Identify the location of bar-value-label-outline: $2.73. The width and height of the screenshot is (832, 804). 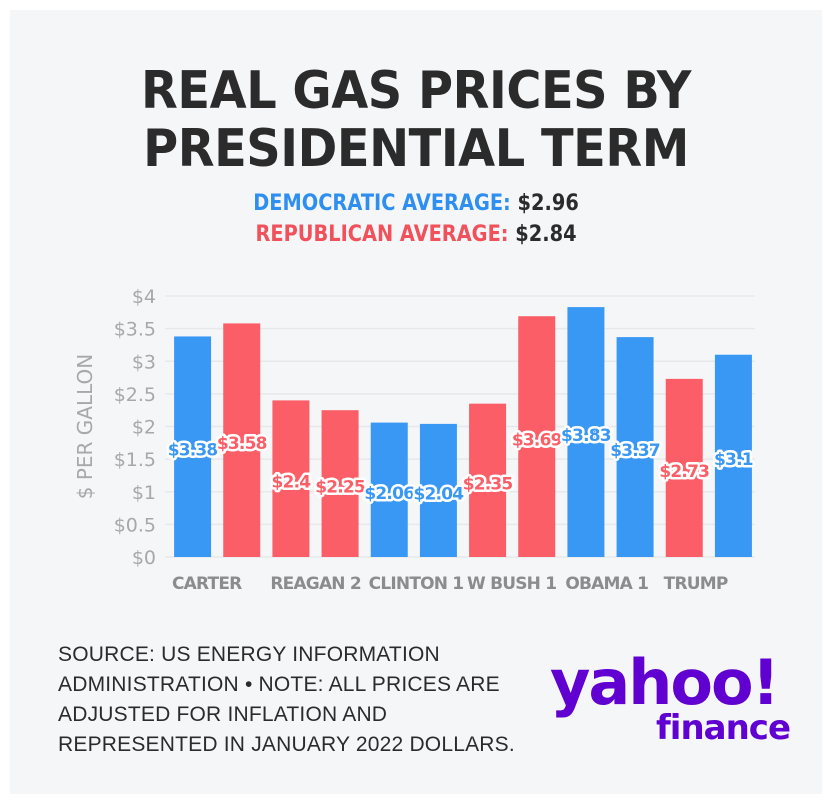
(684, 472).